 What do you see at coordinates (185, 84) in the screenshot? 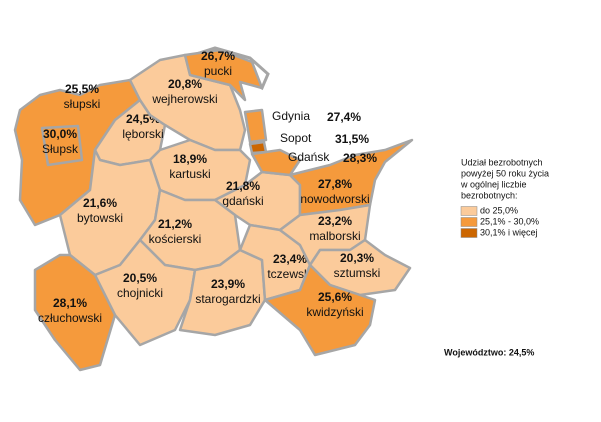
I see `region-value: 20,8%` at bounding box center [185, 84].